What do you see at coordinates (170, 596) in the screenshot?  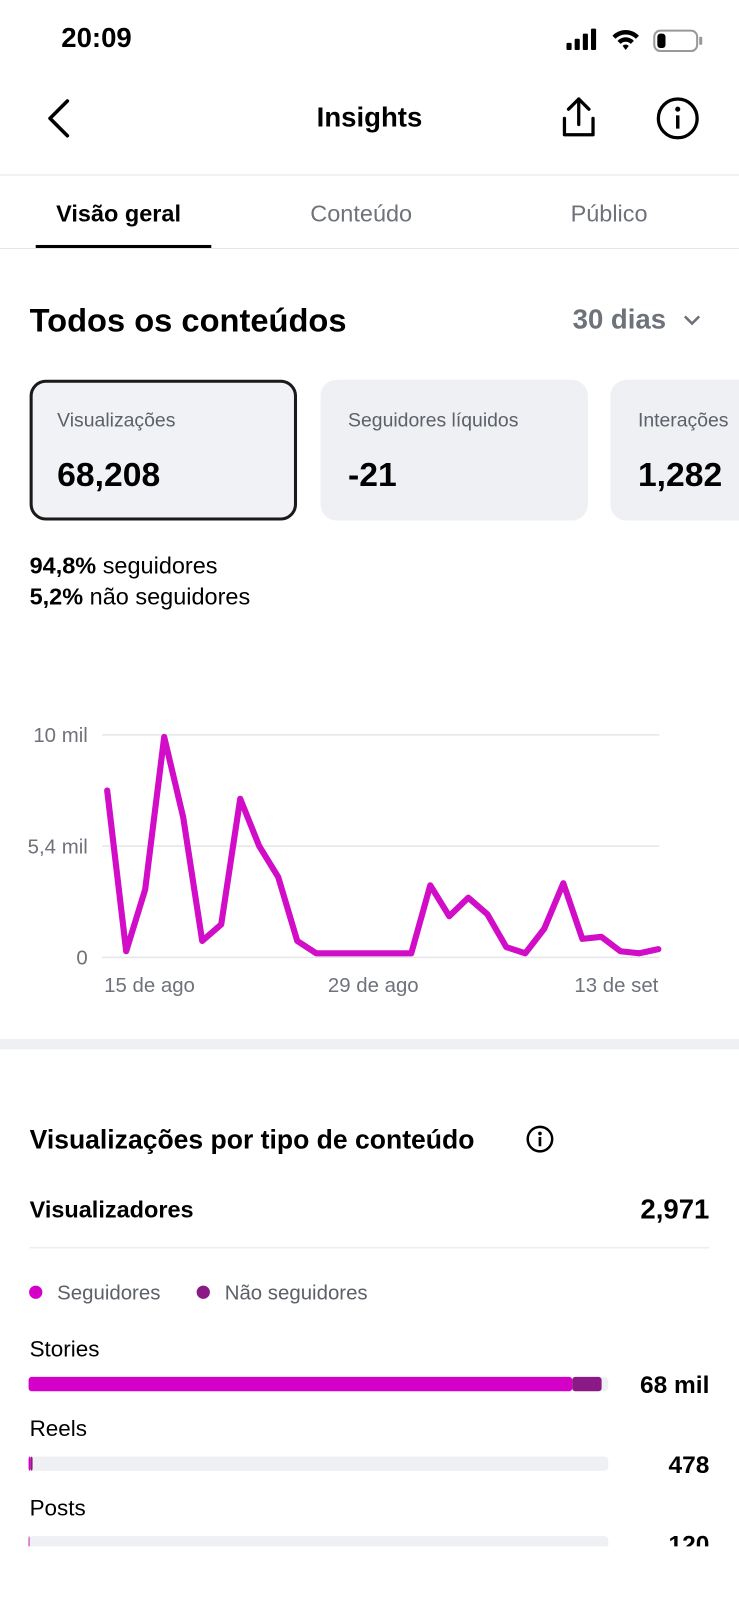 I see `breakdown-label: não seguidores` at bounding box center [170, 596].